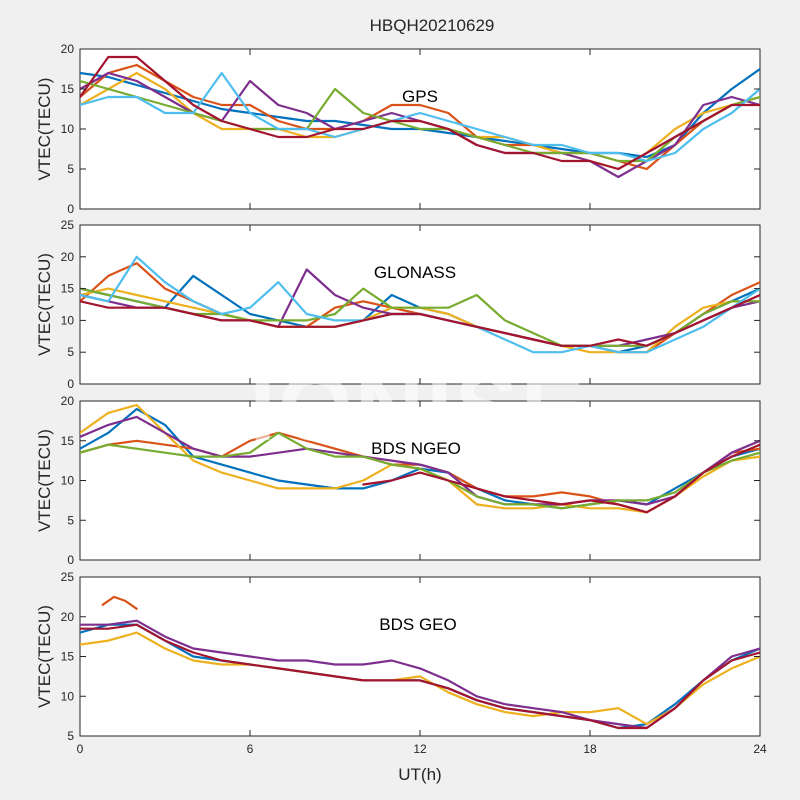 This screenshot has height=800, width=800. I want to click on x-tick-label: 24, so click(760, 749).